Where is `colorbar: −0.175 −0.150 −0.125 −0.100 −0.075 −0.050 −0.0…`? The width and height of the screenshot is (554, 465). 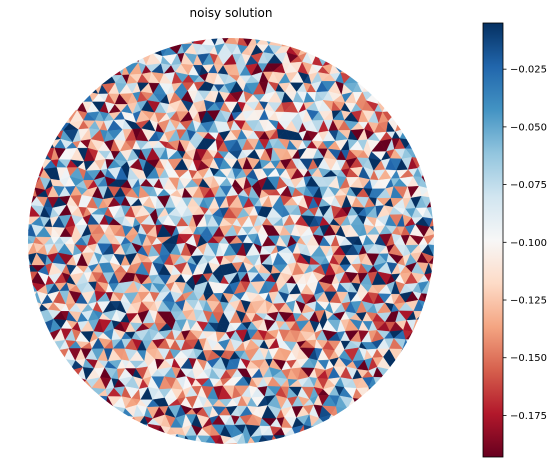
colorbar: −0.175 −0.150 −0.125 −0.100 −0.075 −0.050 −0.0… is located at coordinates (514, 240).